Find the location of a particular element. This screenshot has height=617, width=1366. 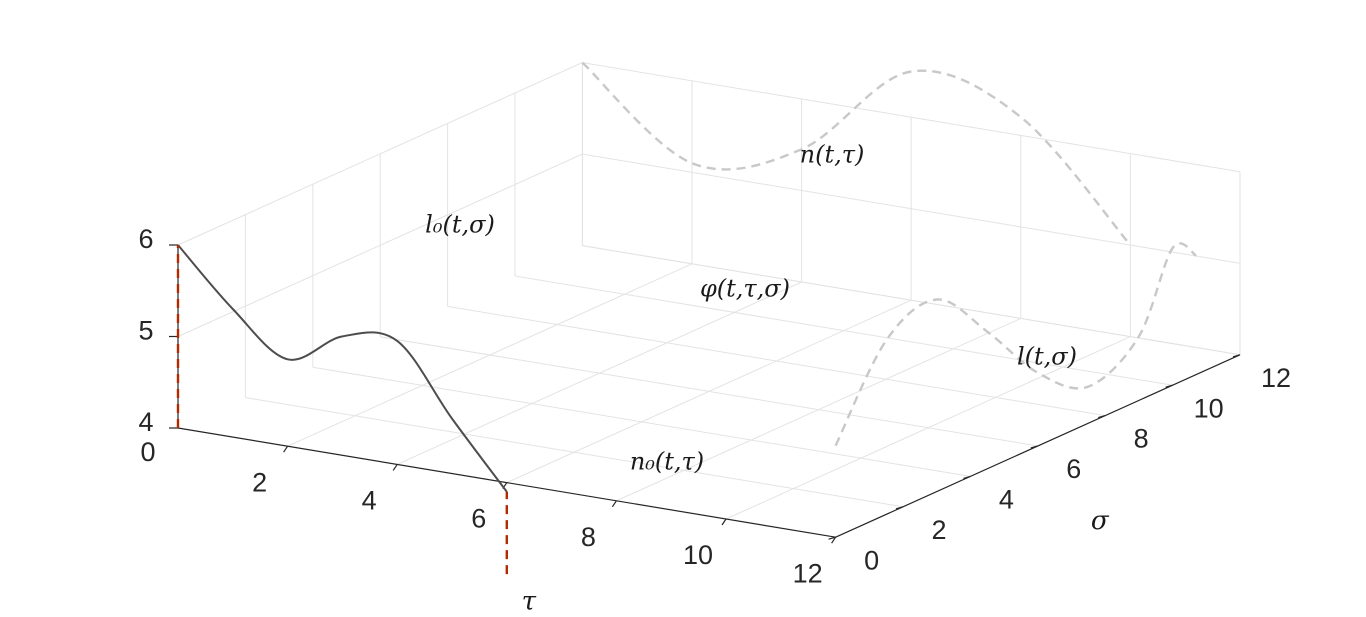

tau-tick-label: 12 is located at coordinates (808, 573).